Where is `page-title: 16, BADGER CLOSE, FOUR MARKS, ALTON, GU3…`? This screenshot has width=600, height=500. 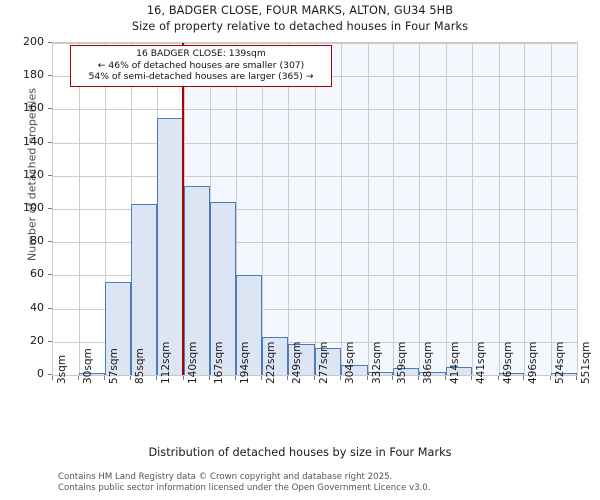
page-title: 16, BADGER CLOSE, FOUR MARKS, ALTON, GU3… is located at coordinates (300, 10).